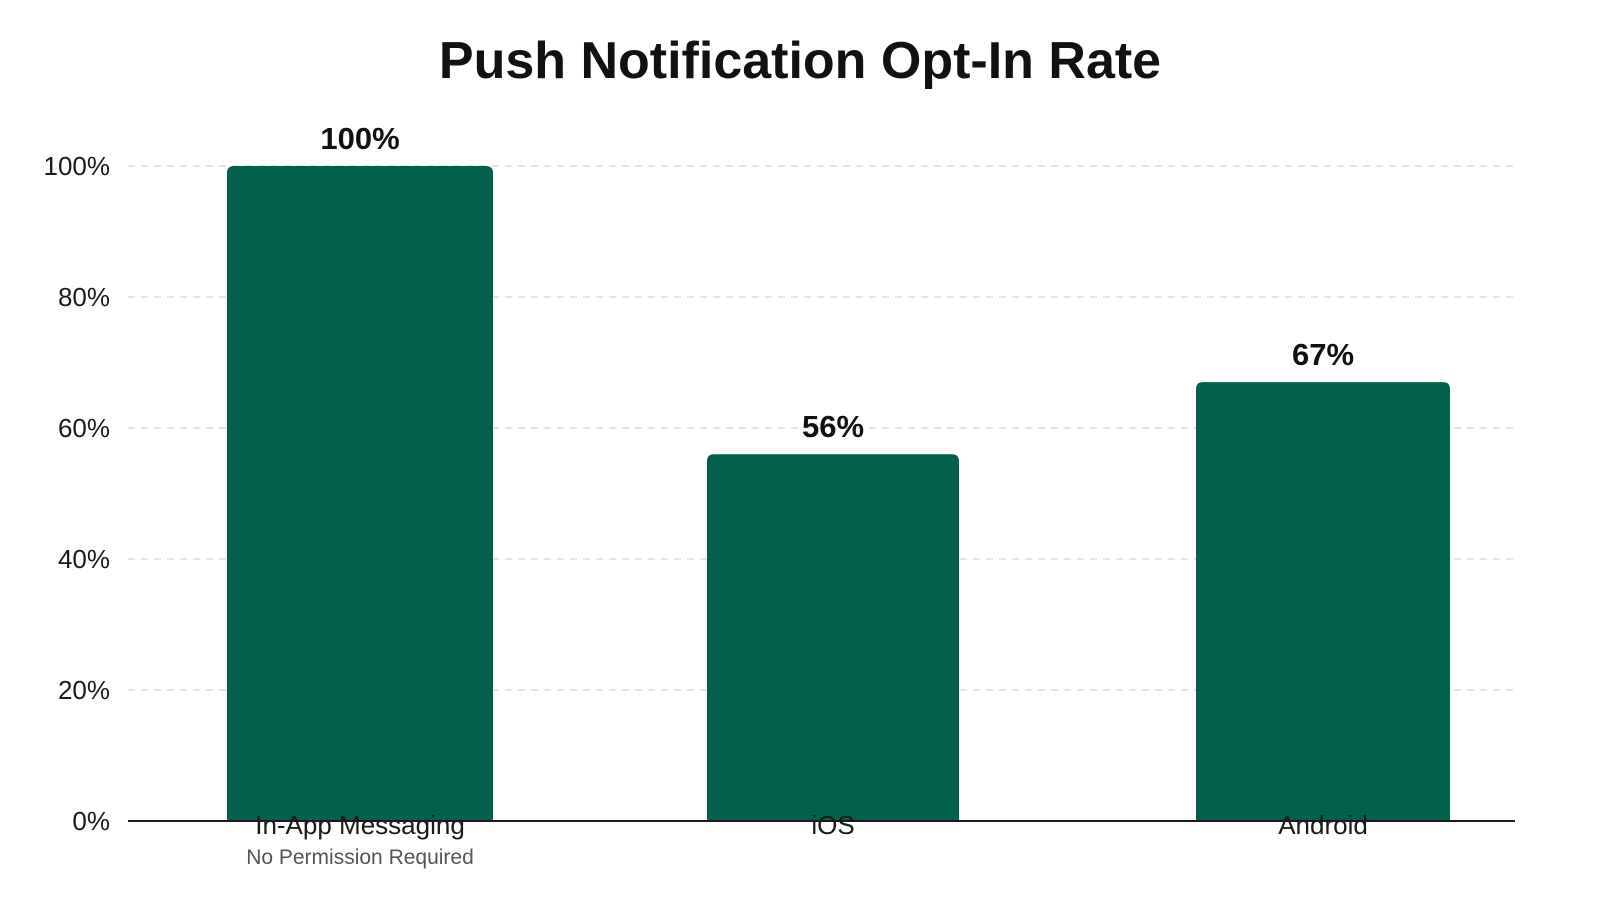  Describe the element at coordinates (832, 825) in the screenshot. I see `category-label-ios: iOS` at that location.